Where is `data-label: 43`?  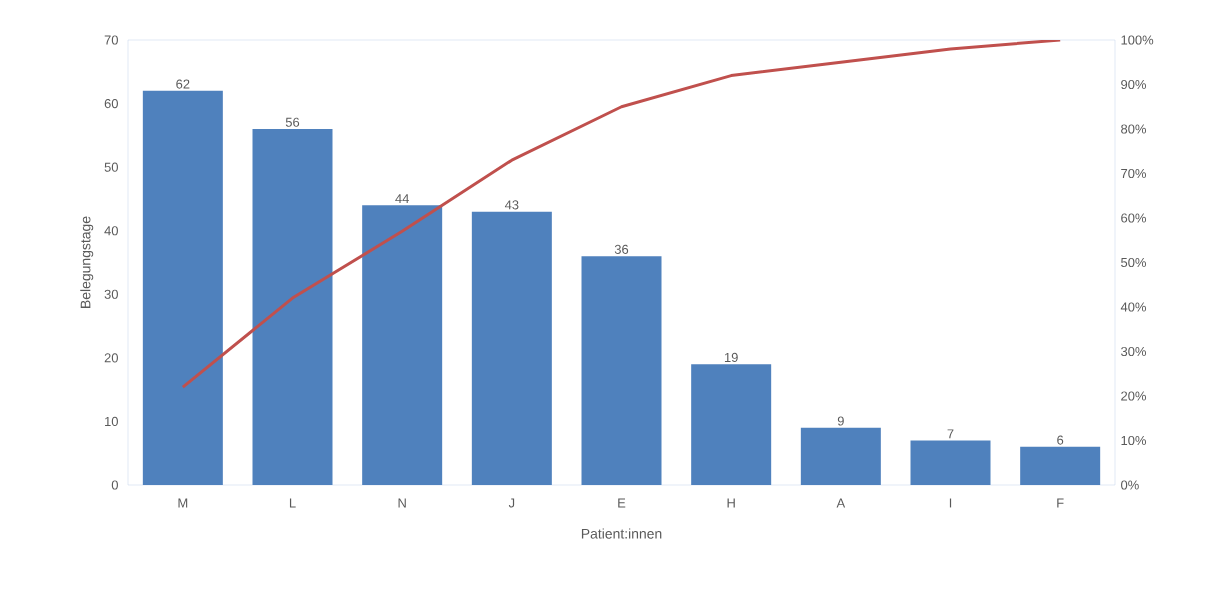 data-label: 43 is located at coordinates (511, 205).